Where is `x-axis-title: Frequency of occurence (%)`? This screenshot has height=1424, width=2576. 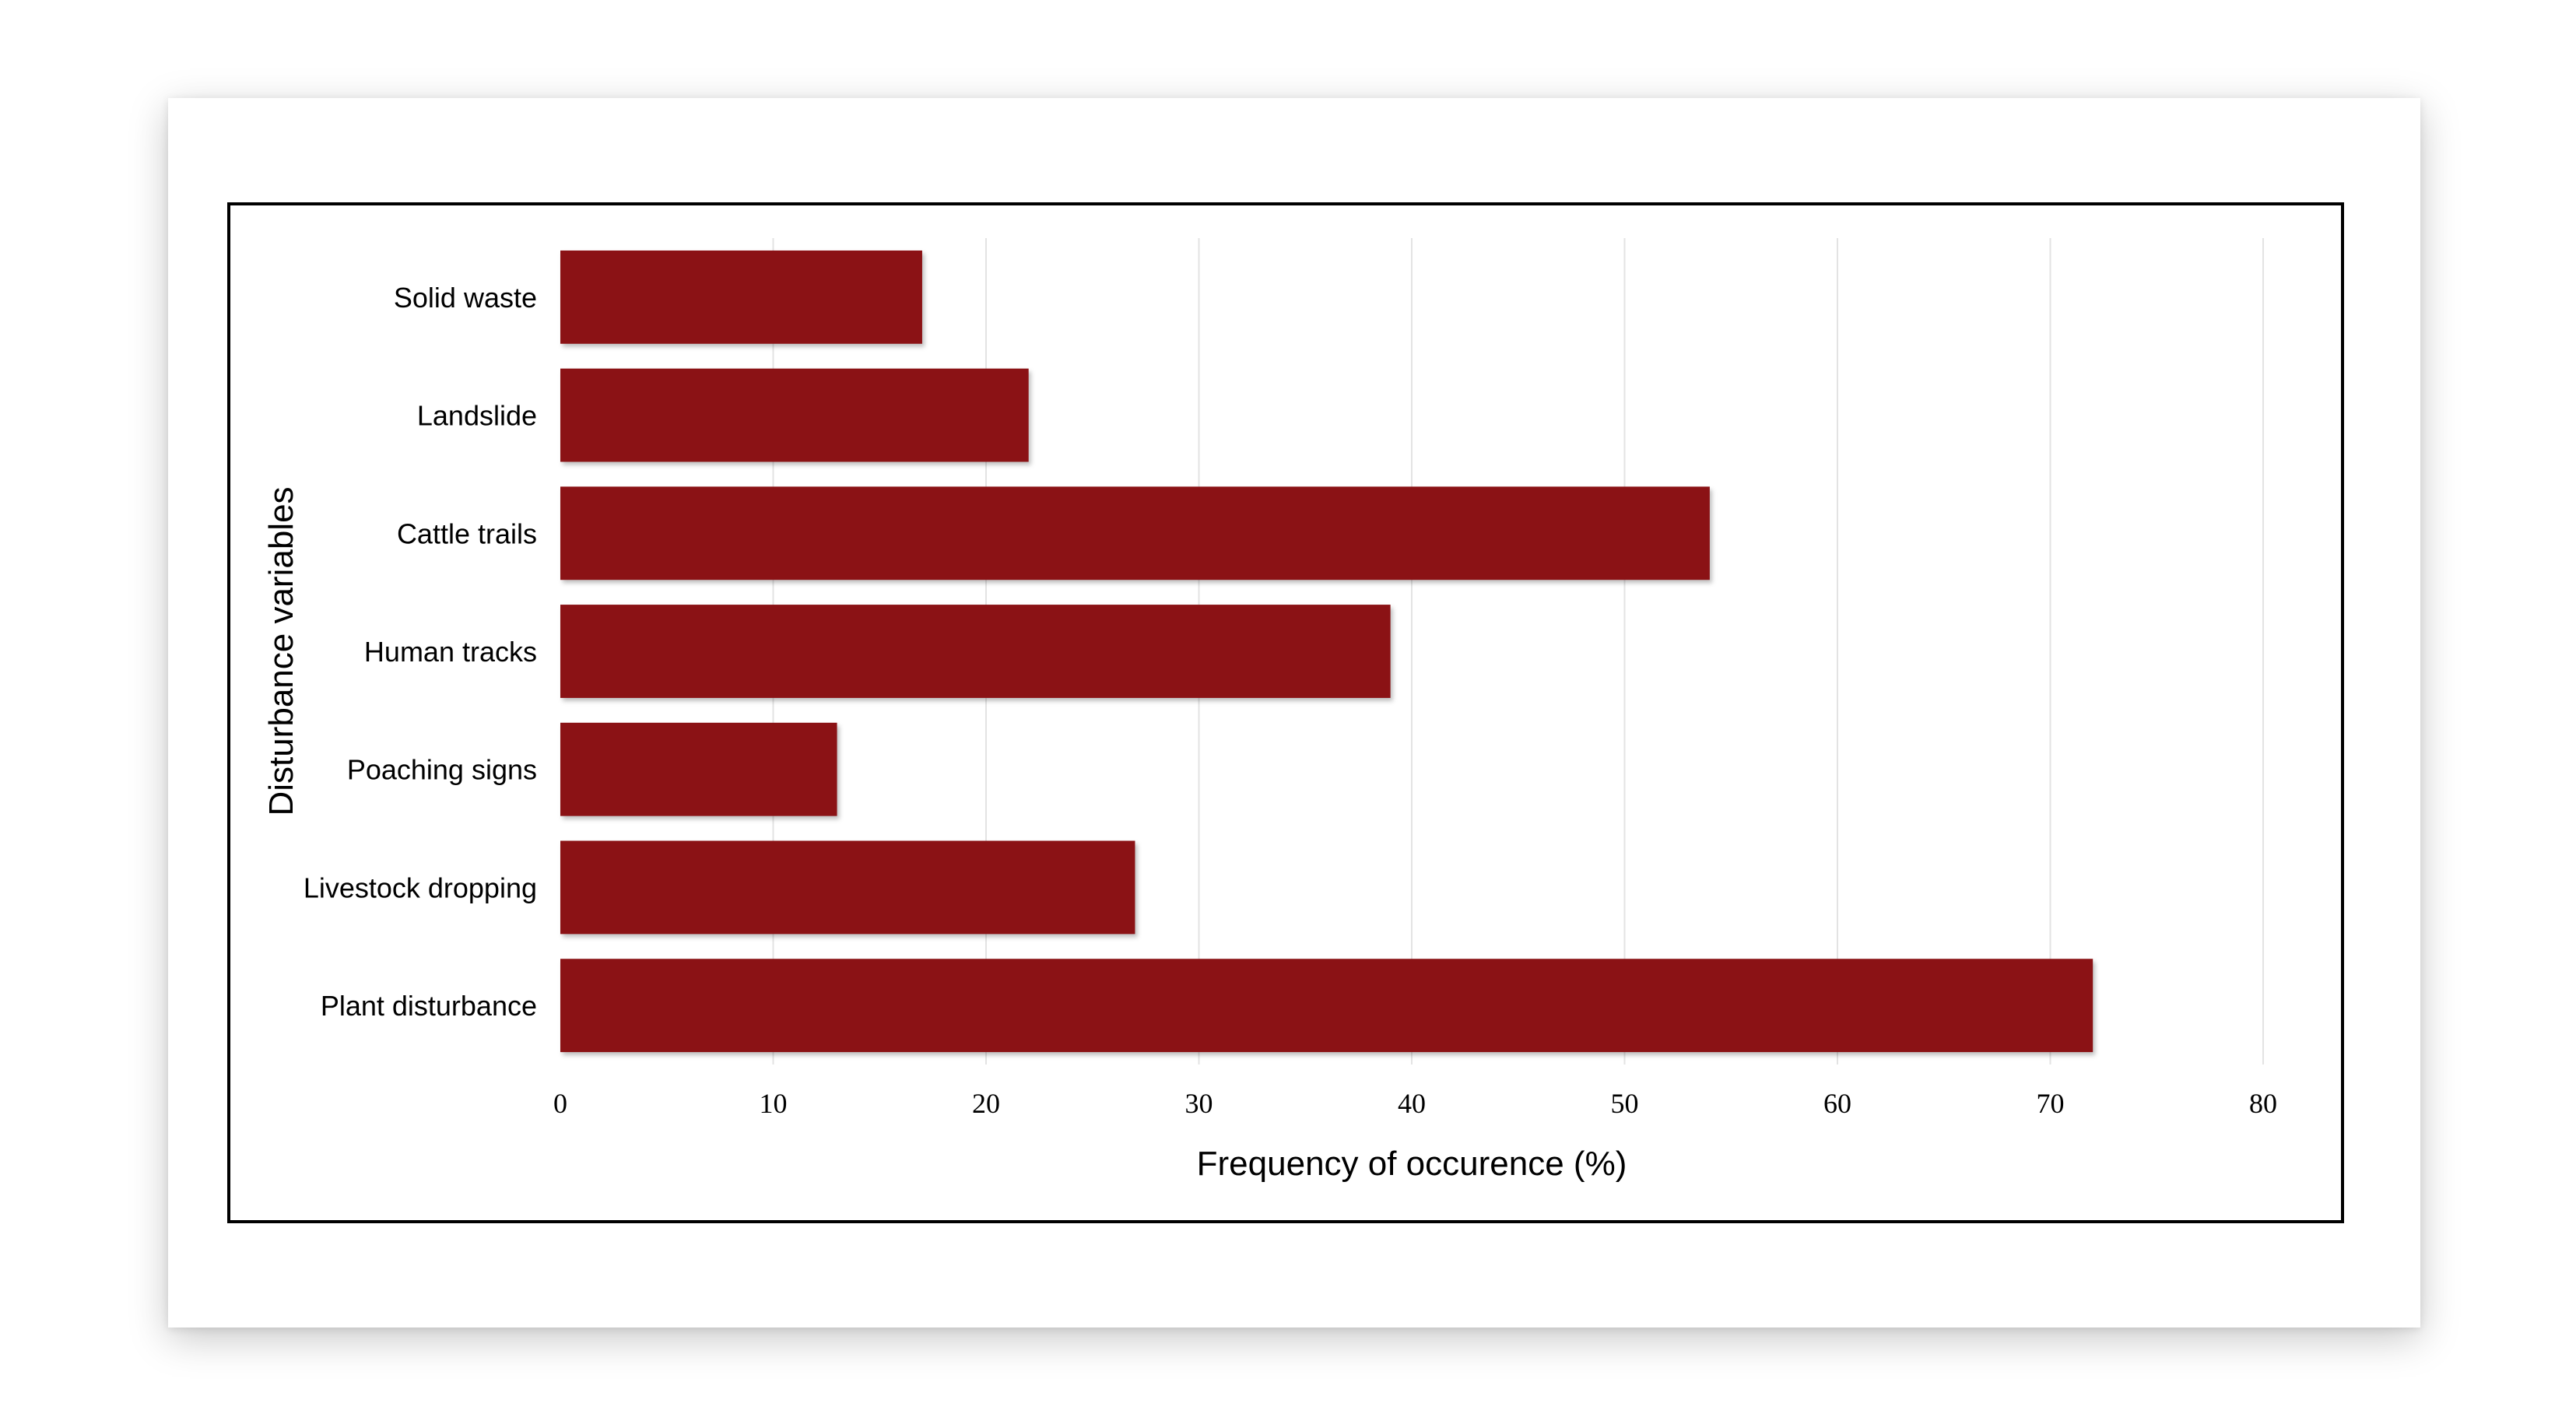
x-axis-title: Frequency of occurence (%) is located at coordinates (1412, 1164).